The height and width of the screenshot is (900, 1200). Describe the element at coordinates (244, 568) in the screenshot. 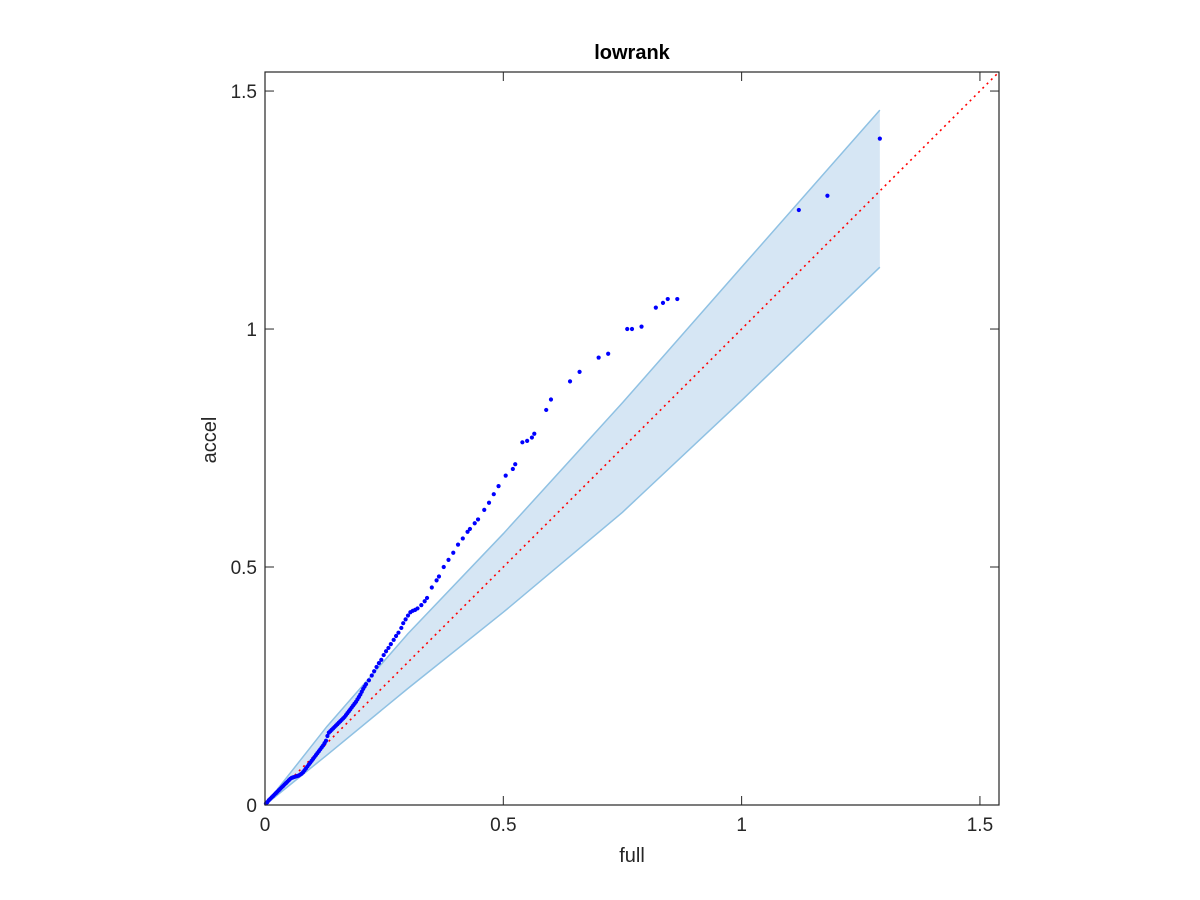

I see `y-tick-label: 0.5` at that location.